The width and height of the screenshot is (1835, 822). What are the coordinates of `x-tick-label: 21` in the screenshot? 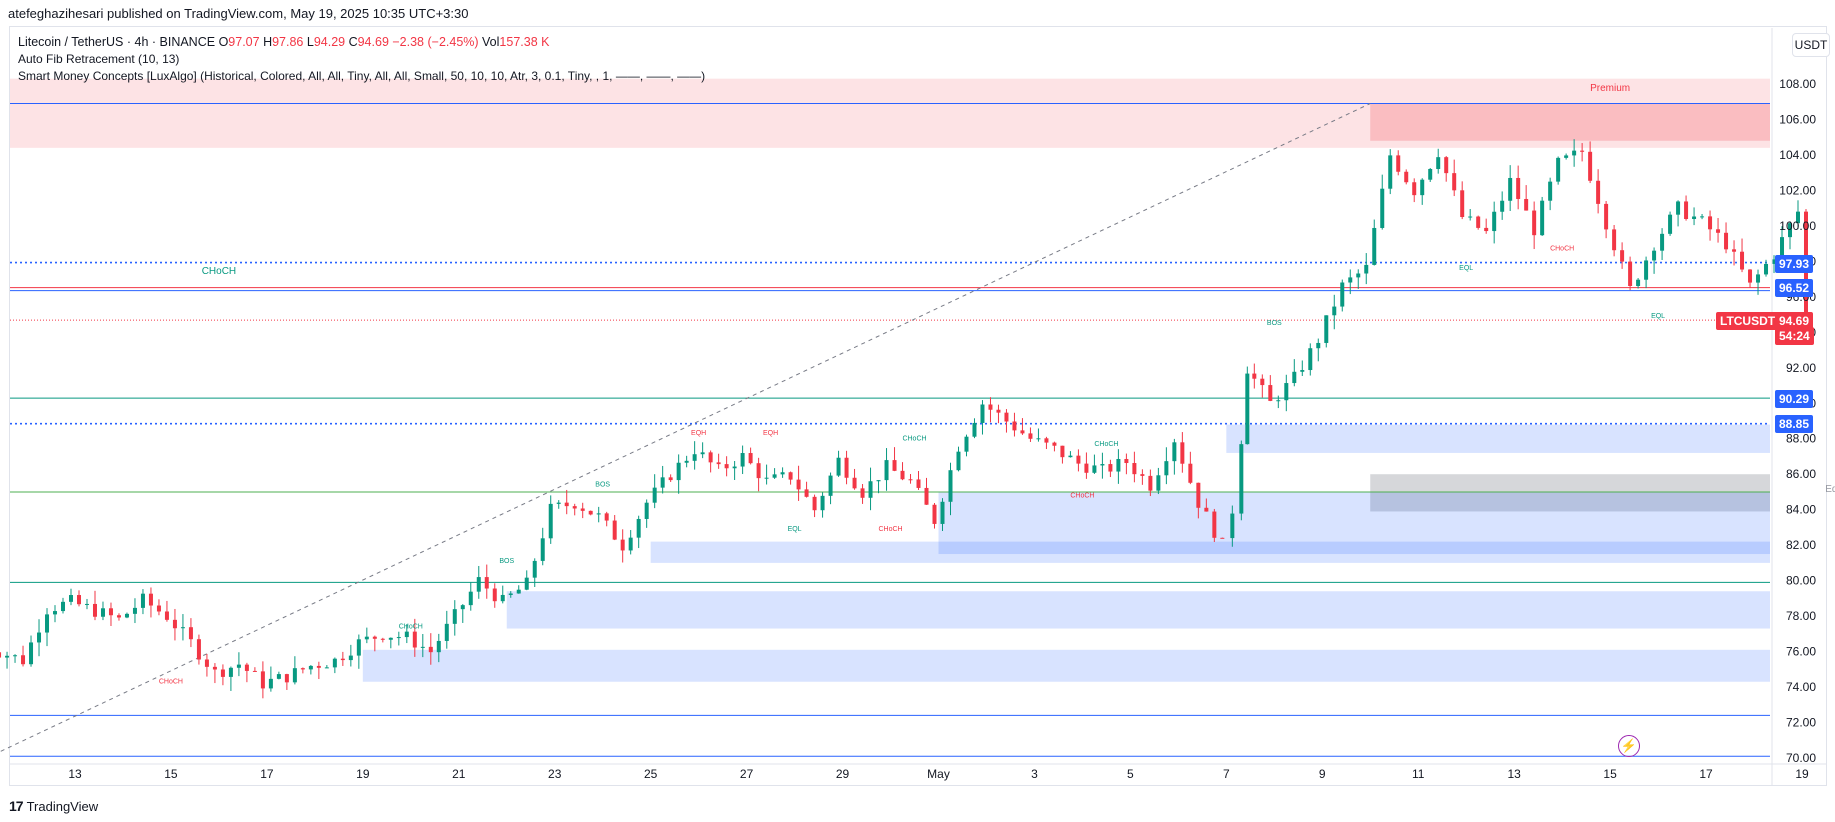 It's located at (459, 774).